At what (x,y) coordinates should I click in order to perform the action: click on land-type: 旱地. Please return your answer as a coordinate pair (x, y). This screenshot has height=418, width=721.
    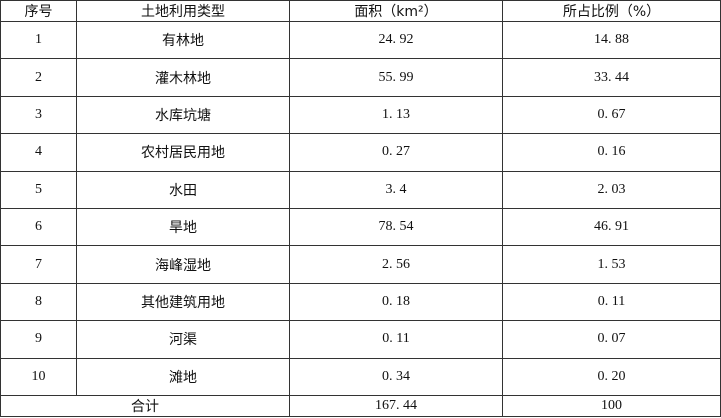
    Looking at the image, I should click on (183, 227).